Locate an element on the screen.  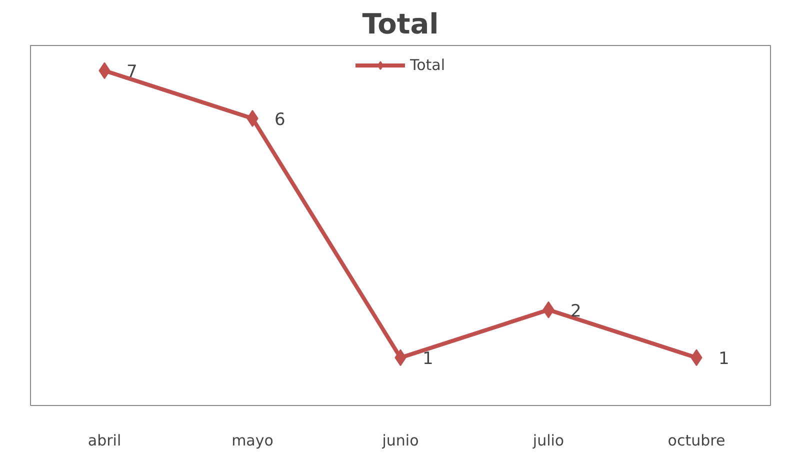
data-label: 7 is located at coordinates (132, 72).